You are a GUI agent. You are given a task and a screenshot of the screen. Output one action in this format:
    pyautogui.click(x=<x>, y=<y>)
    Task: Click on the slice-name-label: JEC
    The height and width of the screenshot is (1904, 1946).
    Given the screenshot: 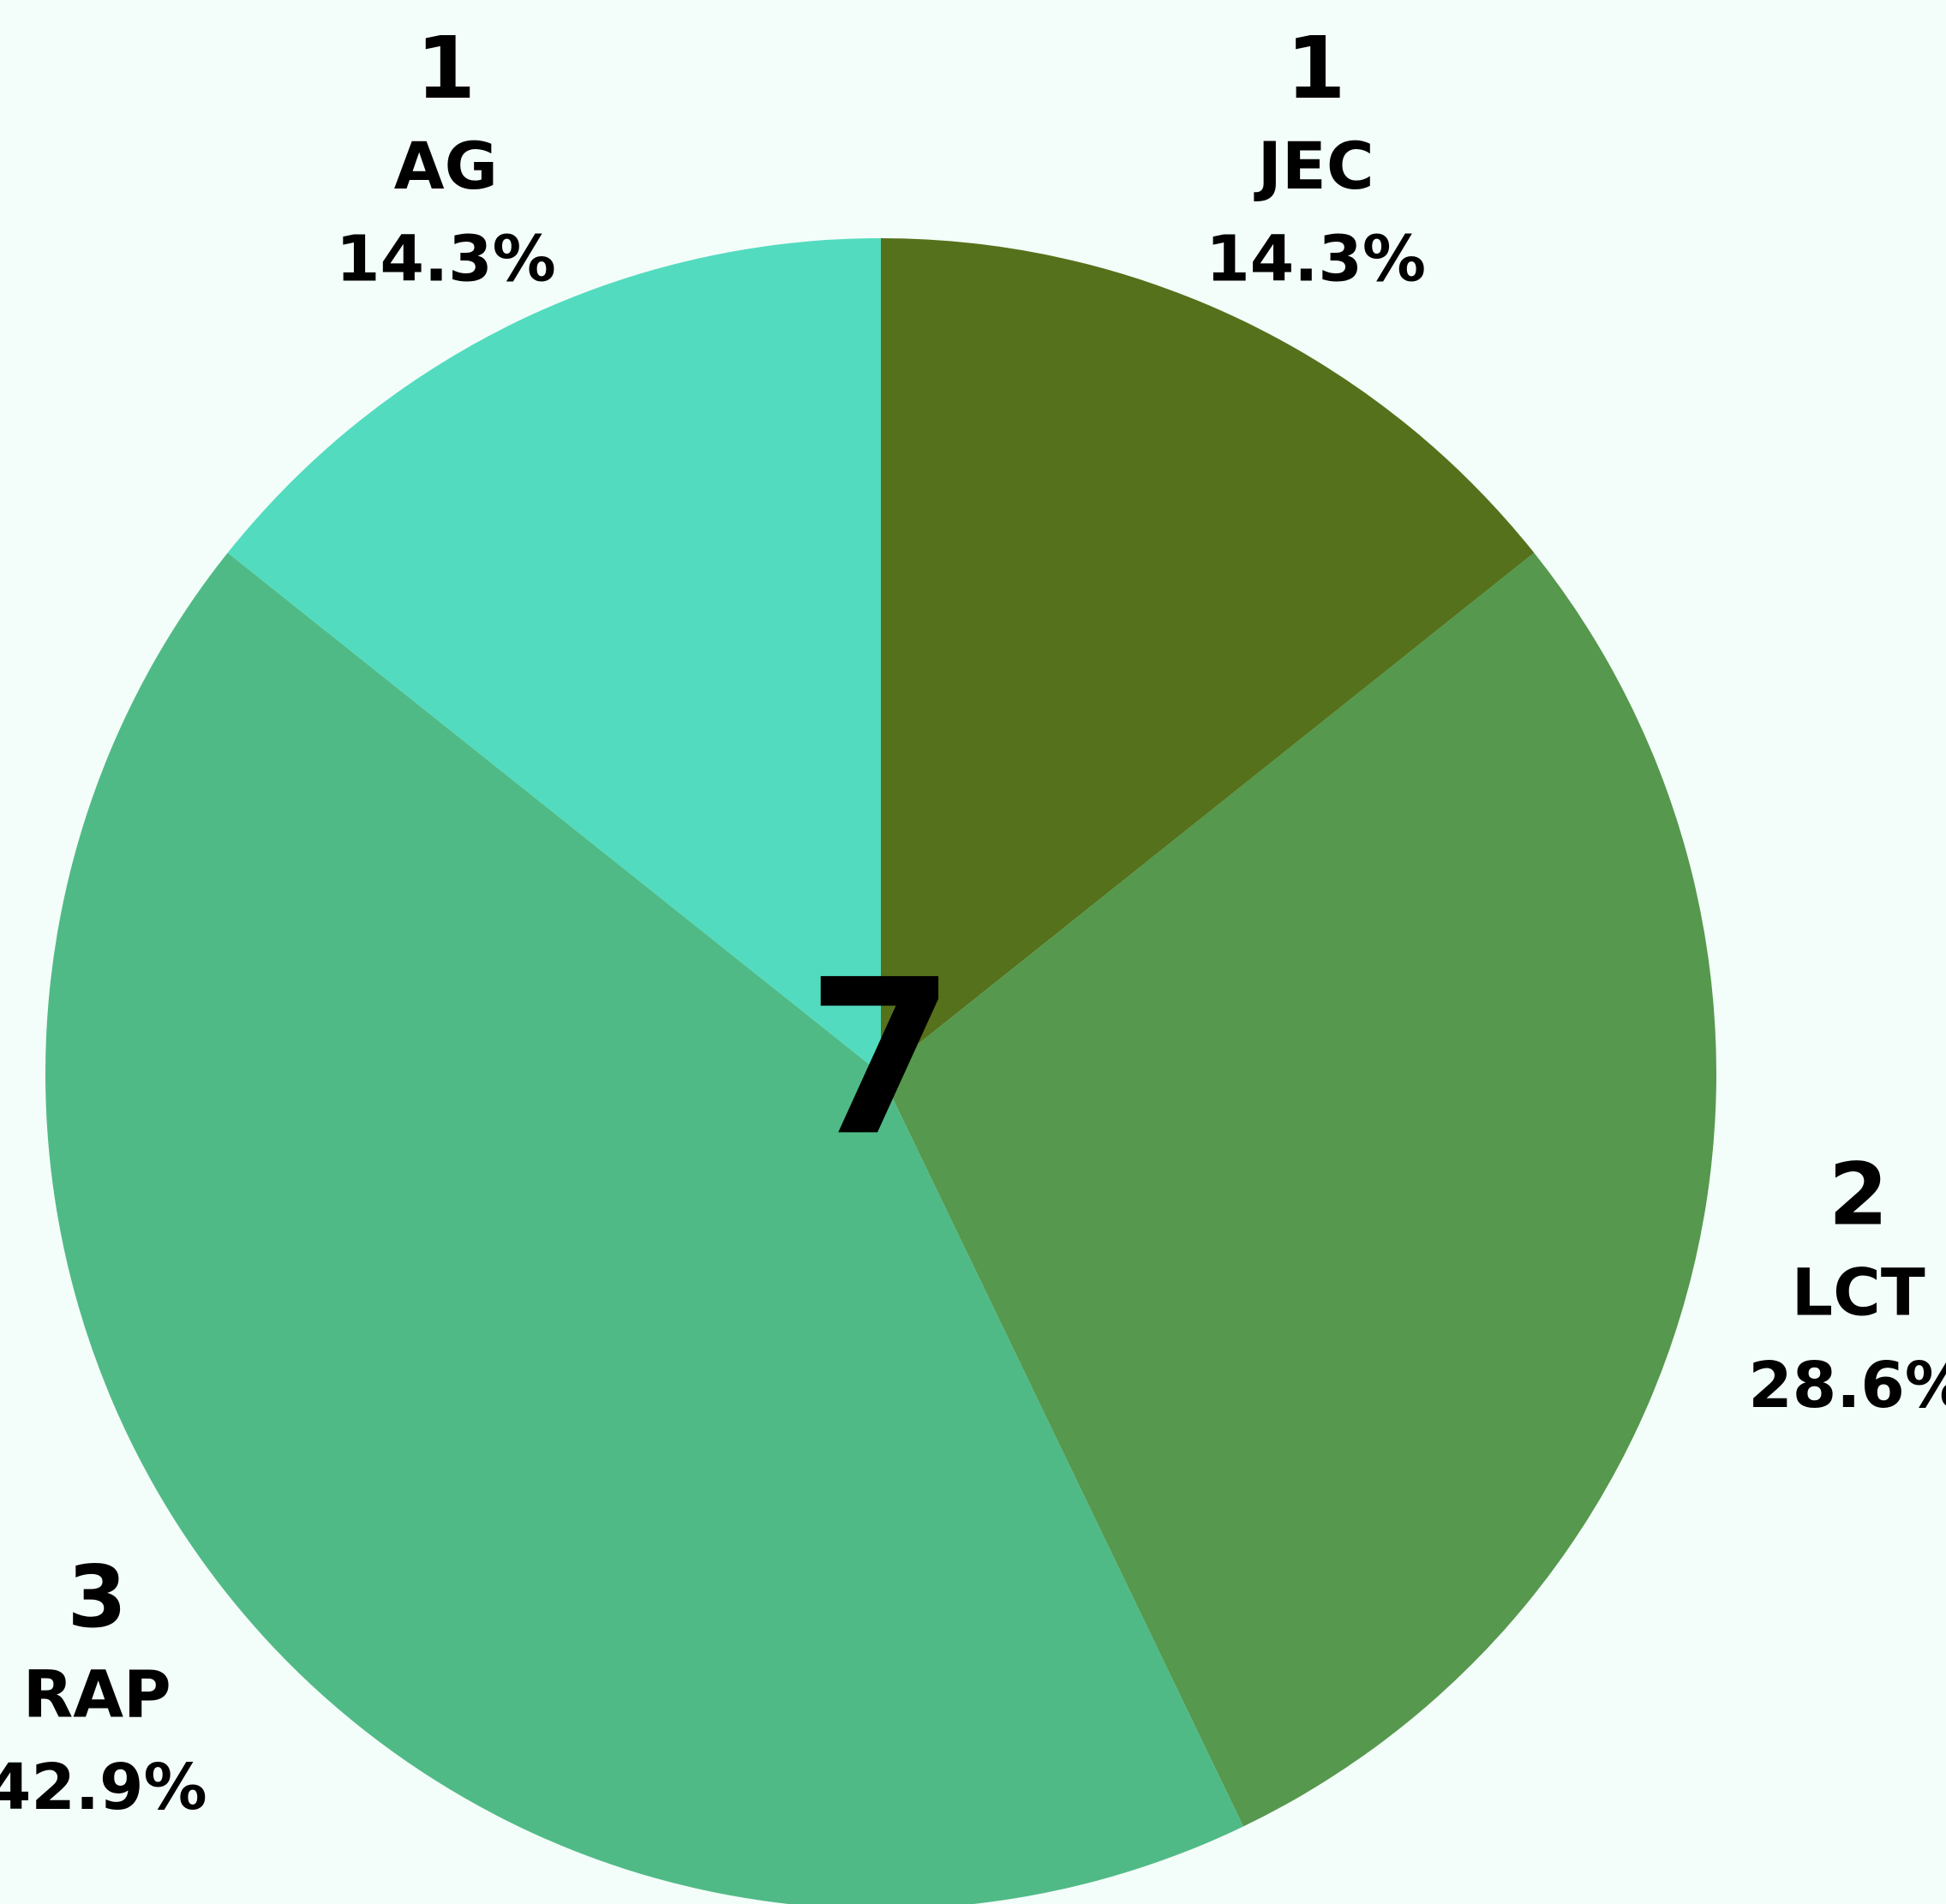 What is the action you would take?
    pyautogui.click(x=1314, y=166)
    